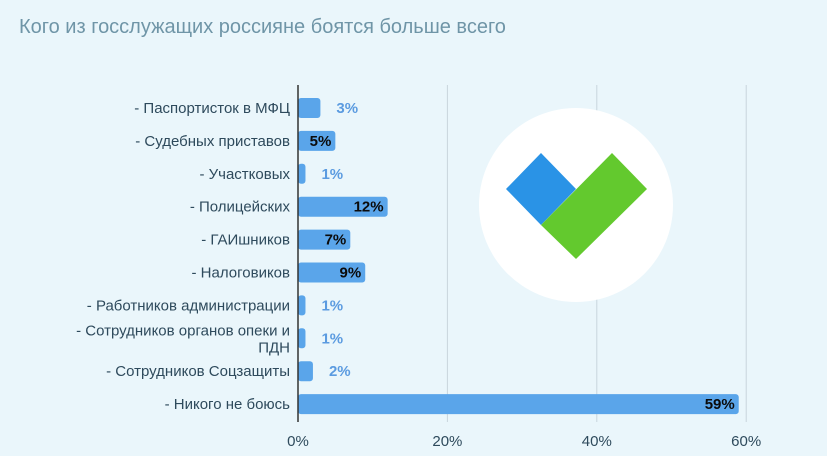  I want to click on category-label: - Налоговиков, so click(241, 273).